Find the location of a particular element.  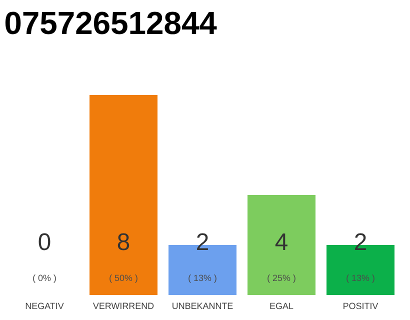

chart-title: 075726512844 is located at coordinates (111, 23).